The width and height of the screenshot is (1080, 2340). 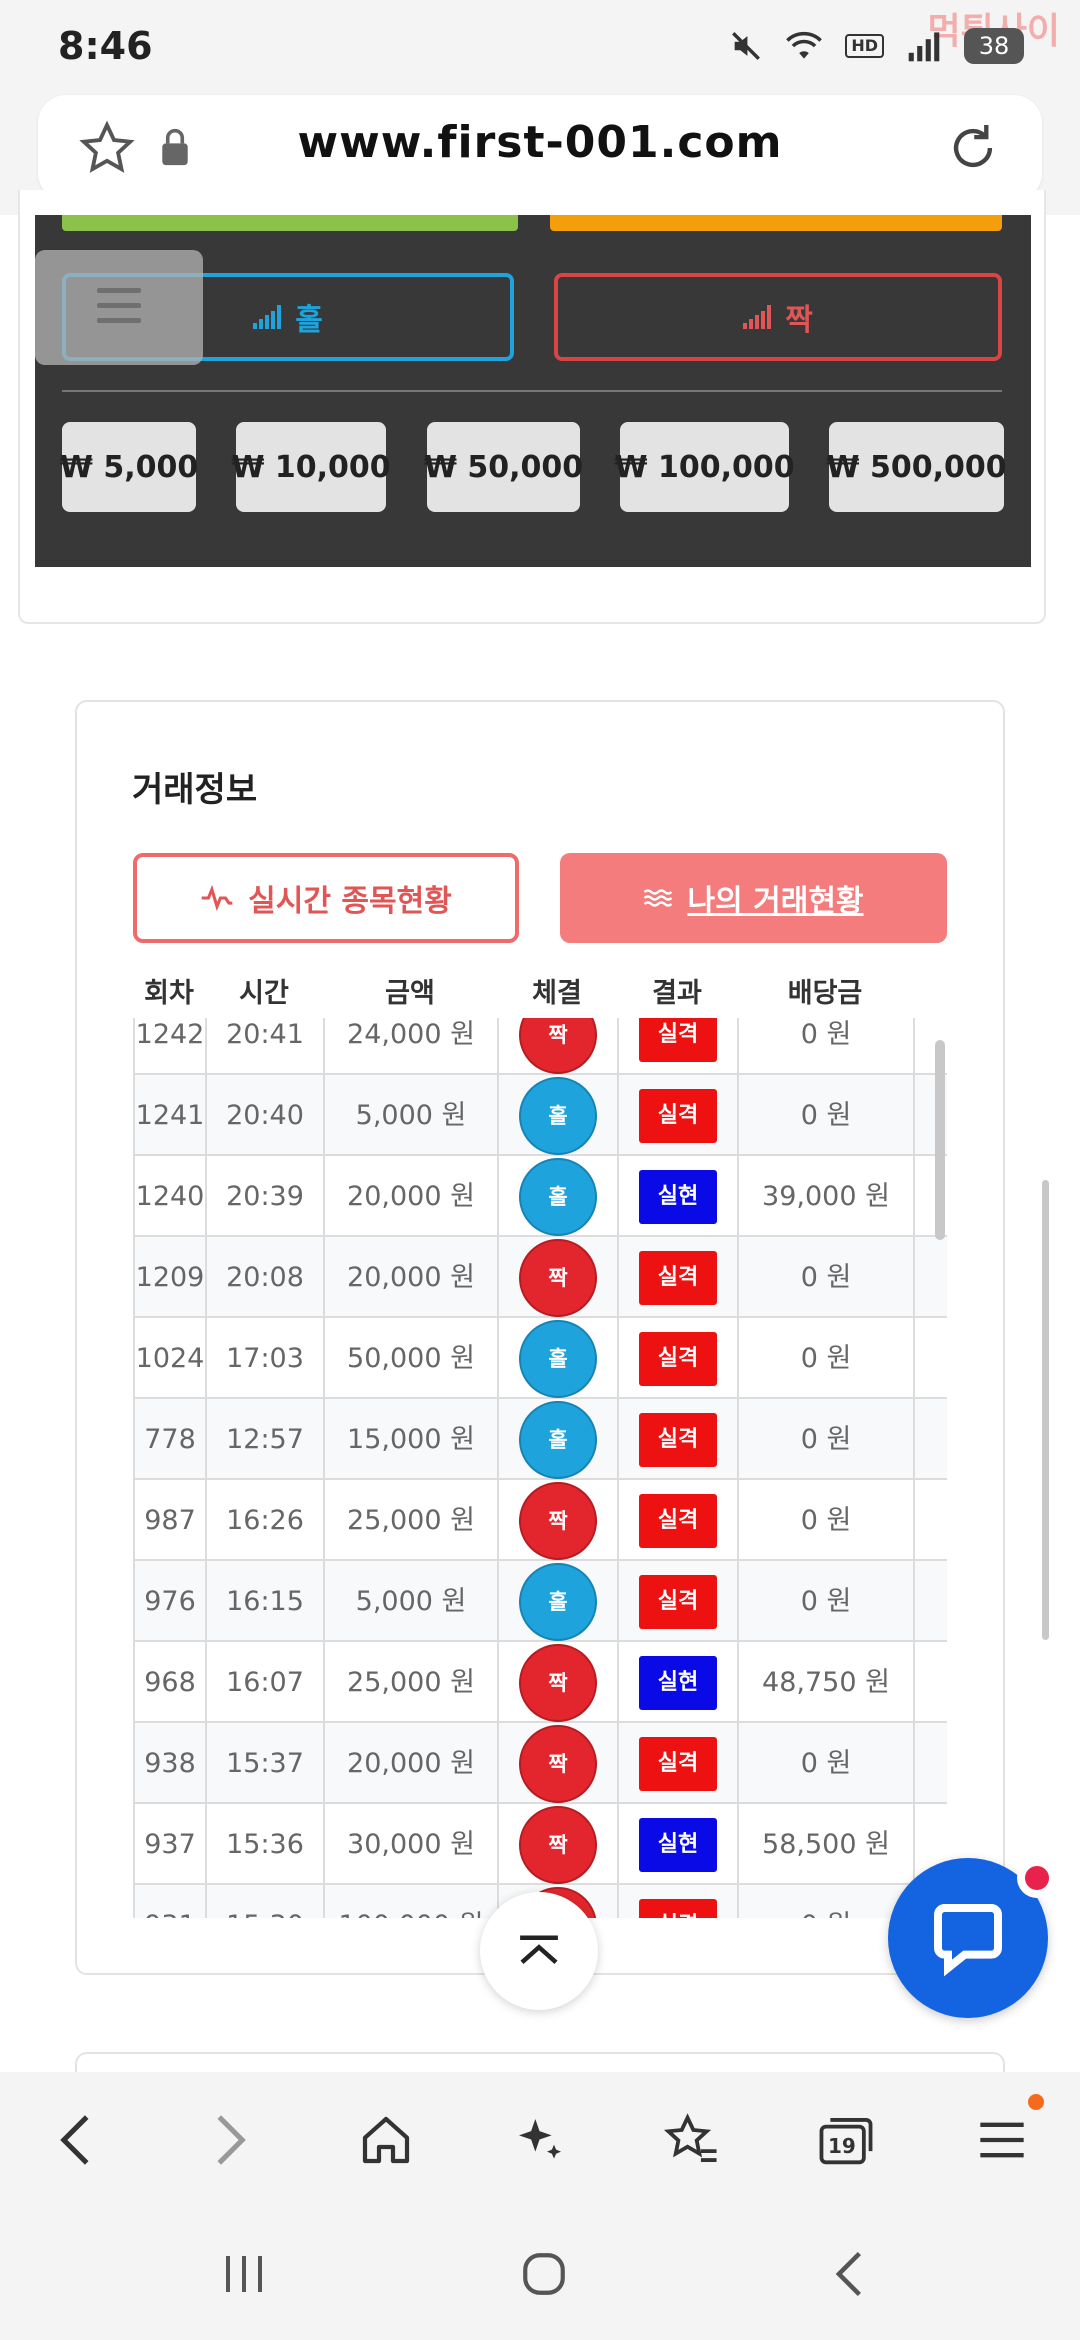 What do you see at coordinates (541, 1520) in the screenshot?
I see `table-row: 98716:2625,000 원짝실격0 원` at bounding box center [541, 1520].